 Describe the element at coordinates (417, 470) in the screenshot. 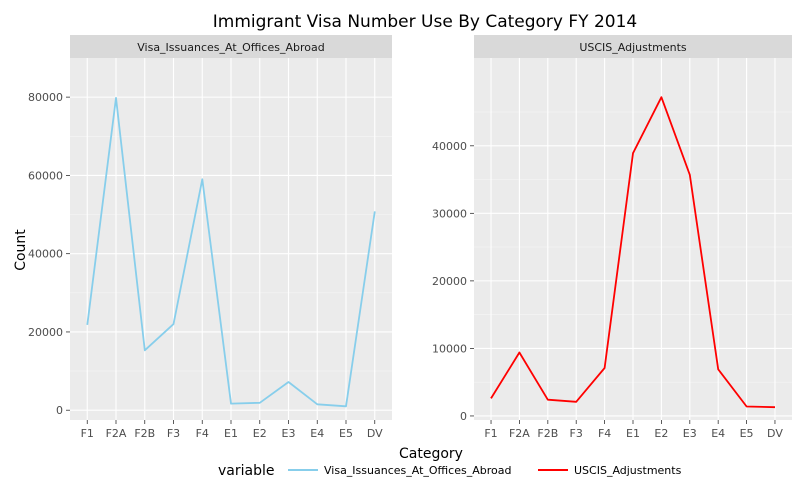

I see `legend-label: Visa_Issuances_At_Offices_Abroad` at that location.